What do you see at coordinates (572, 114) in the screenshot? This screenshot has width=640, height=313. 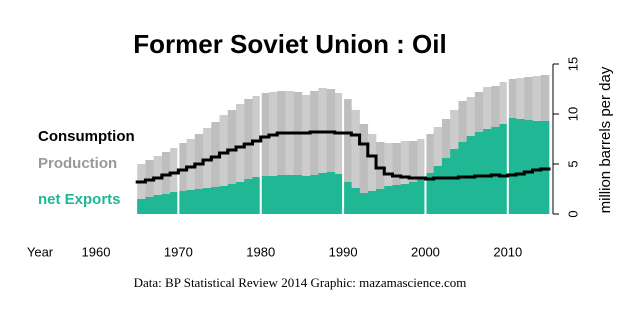 I see `y-tick-label: 10` at bounding box center [572, 114].